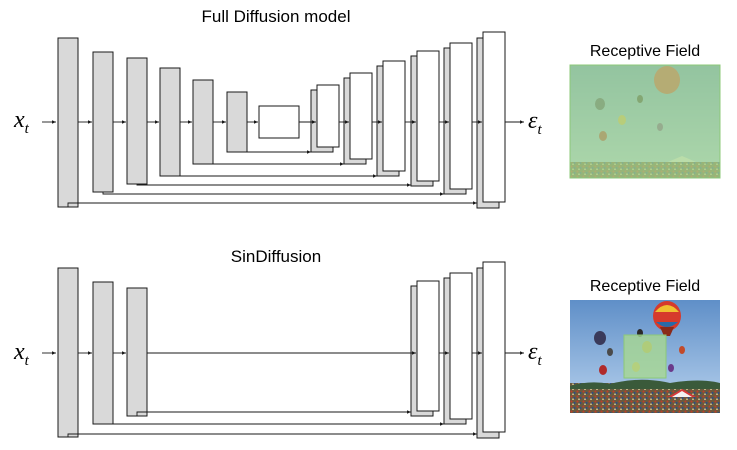 This screenshot has width=737, height=450. I want to click on hot-air-balloon-large, so click(667, 318).